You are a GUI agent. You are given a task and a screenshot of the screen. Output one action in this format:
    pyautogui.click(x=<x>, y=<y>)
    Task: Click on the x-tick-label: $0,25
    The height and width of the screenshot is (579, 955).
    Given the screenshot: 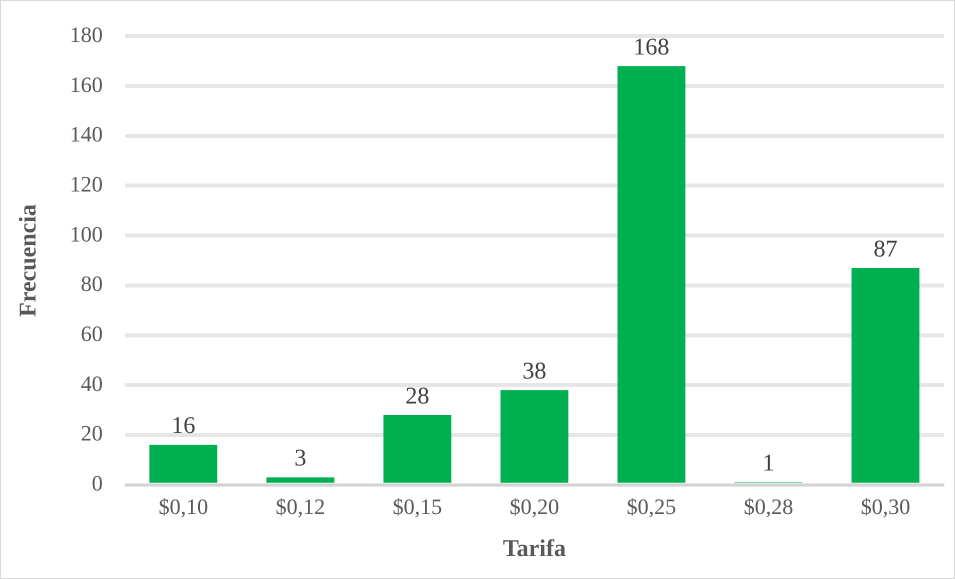 What is the action you would take?
    pyautogui.click(x=651, y=506)
    